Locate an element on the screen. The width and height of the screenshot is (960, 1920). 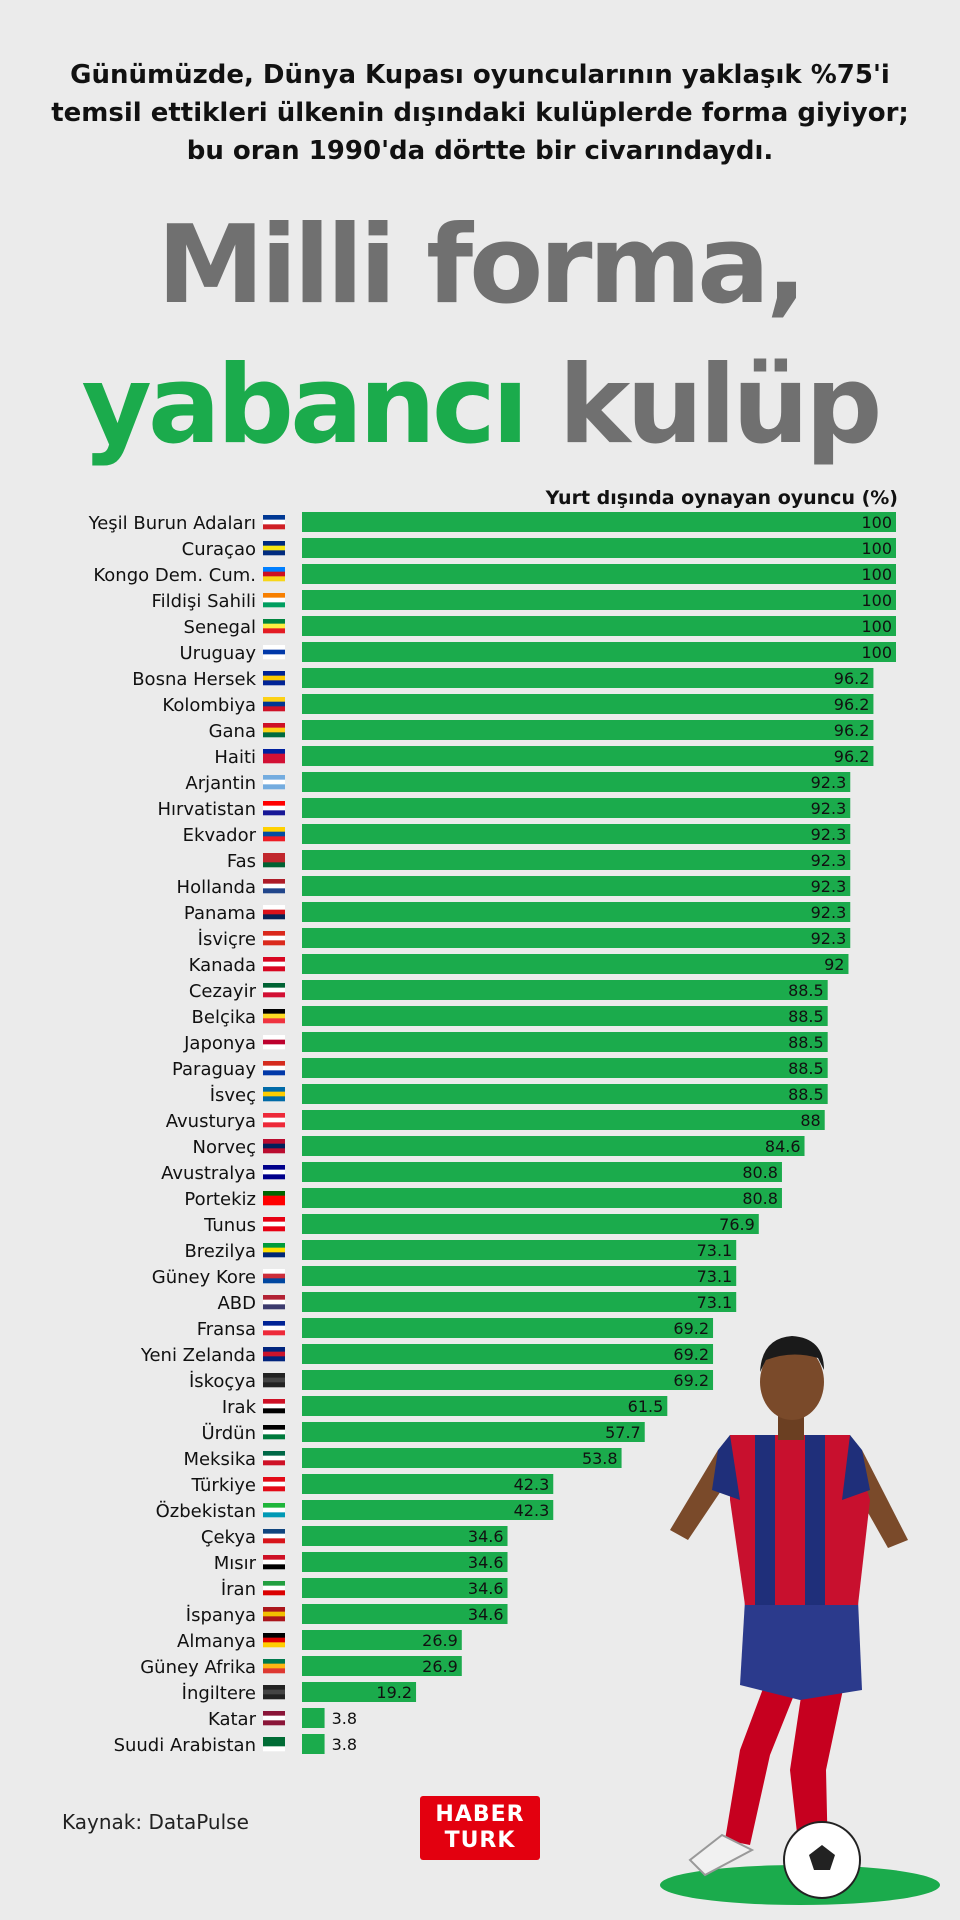
category-label: Japonya is located at coordinates (219, 1043).